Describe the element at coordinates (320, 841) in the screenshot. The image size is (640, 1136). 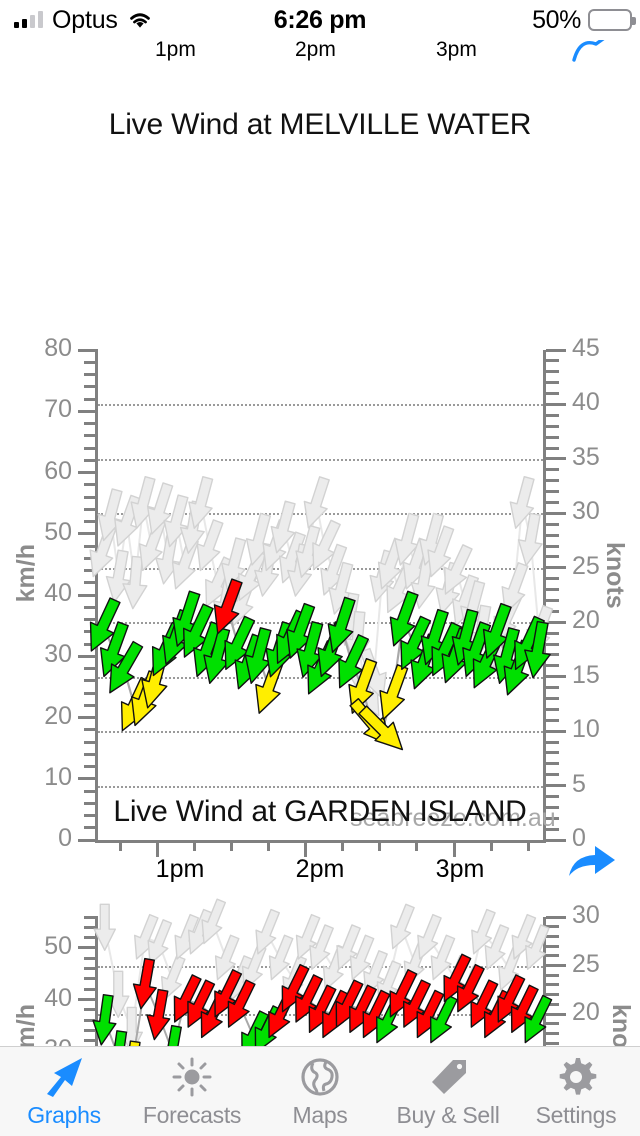
I see `x-axis-line` at that location.